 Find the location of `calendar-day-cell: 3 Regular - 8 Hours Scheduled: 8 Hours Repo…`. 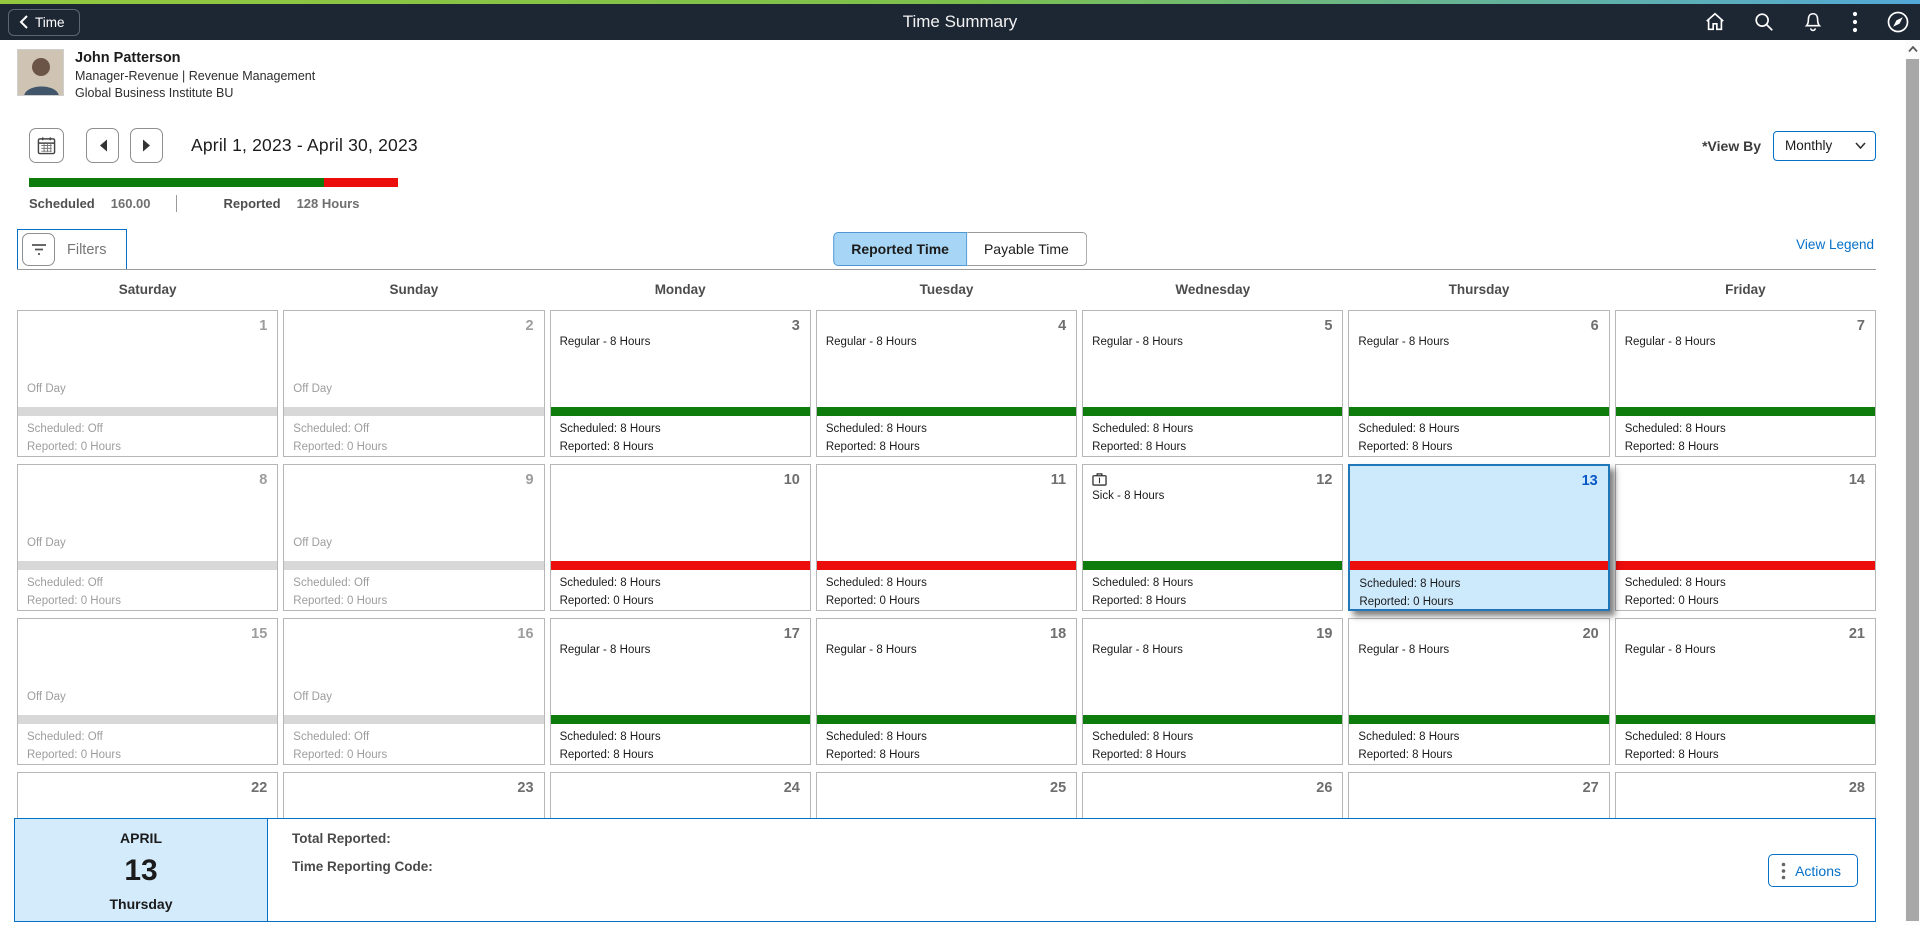

calendar-day-cell: 3 Regular - 8 Hours Scheduled: 8 Hours Repo… is located at coordinates (680, 383).